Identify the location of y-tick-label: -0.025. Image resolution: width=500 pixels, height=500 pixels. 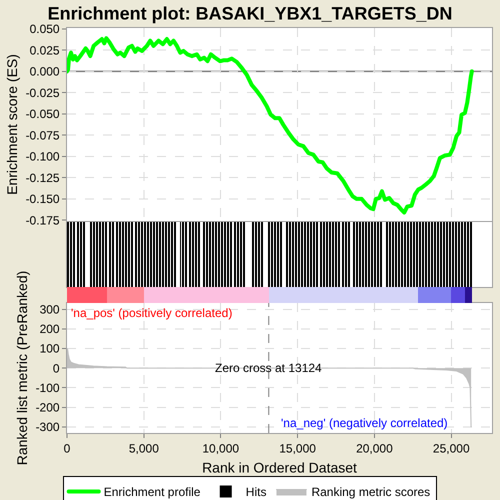
(43, 93).